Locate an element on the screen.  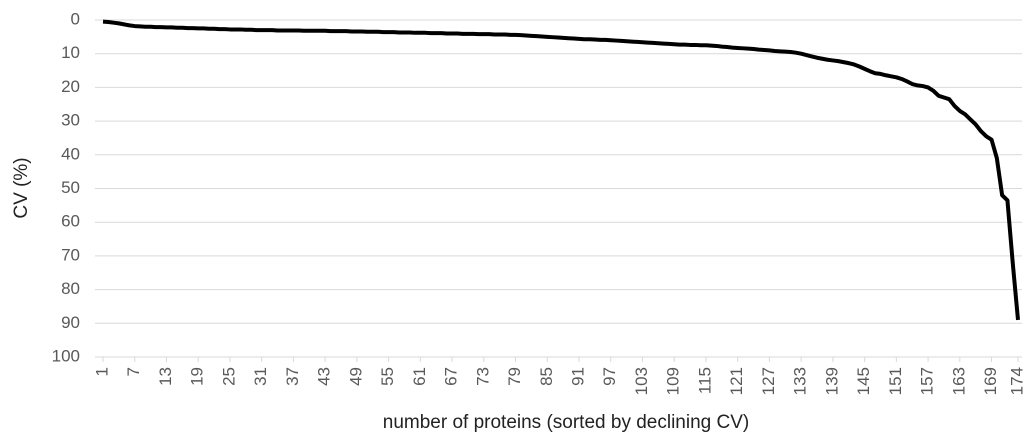
x-tick-label: 109 is located at coordinates (673, 381).